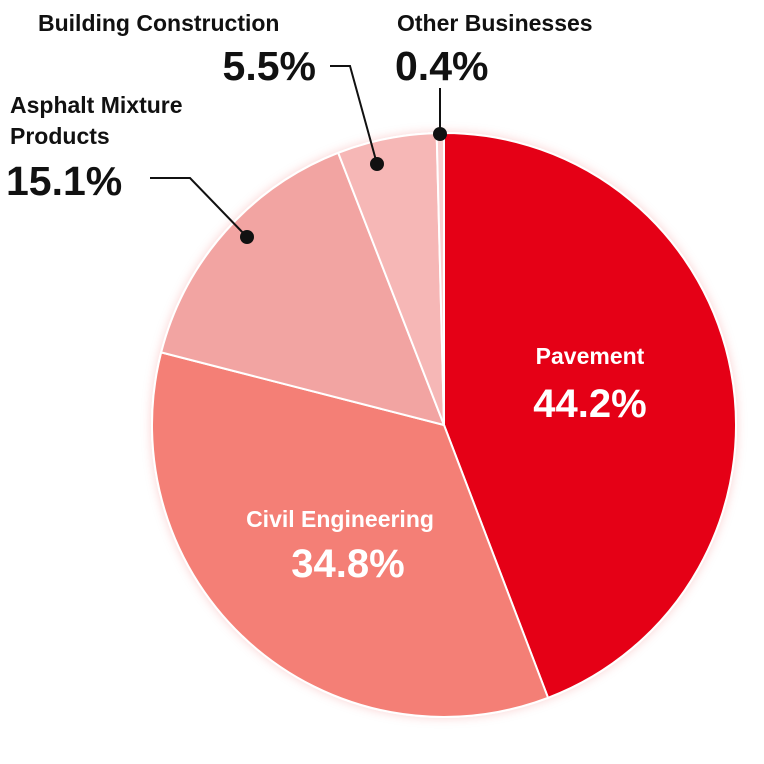 Image resolution: width=764 pixels, height=764 pixels. What do you see at coordinates (340, 519) in the screenshot?
I see `slice-label-civil-engineering: Civil Engineering` at bounding box center [340, 519].